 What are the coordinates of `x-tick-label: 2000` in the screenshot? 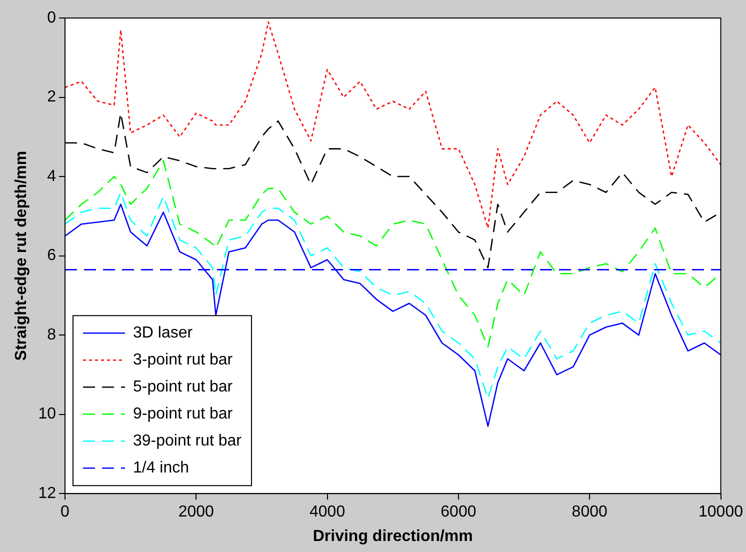 It's located at (196, 512).